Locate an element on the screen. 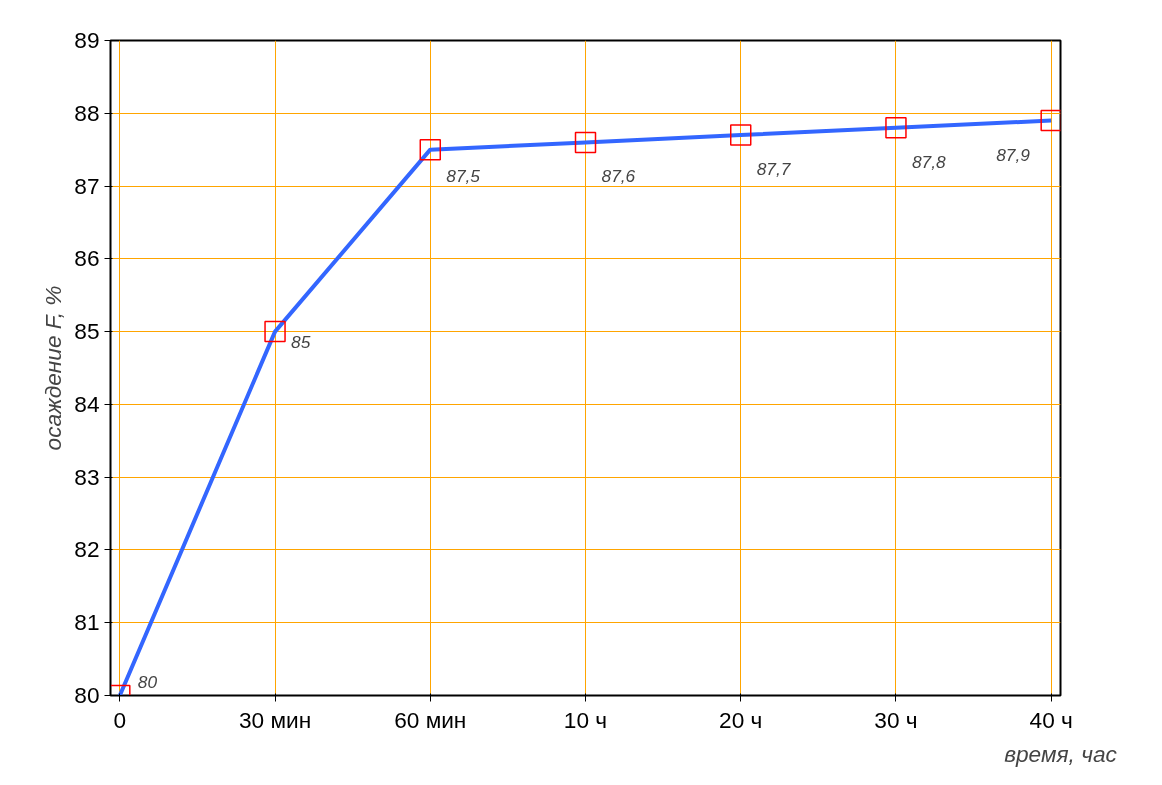  y-tick-label: 81 is located at coordinates (87, 622).